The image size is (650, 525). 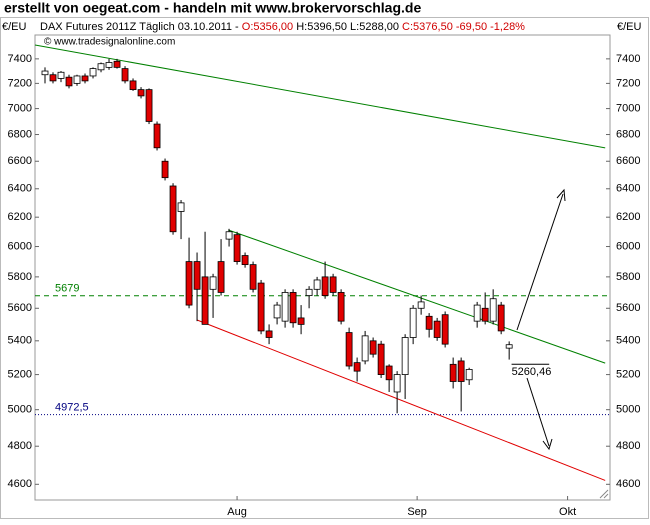 What do you see at coordinates (20, 134) in the screenshot?
I see `y-tick-label: 6800` at bounding box center [20, 134].